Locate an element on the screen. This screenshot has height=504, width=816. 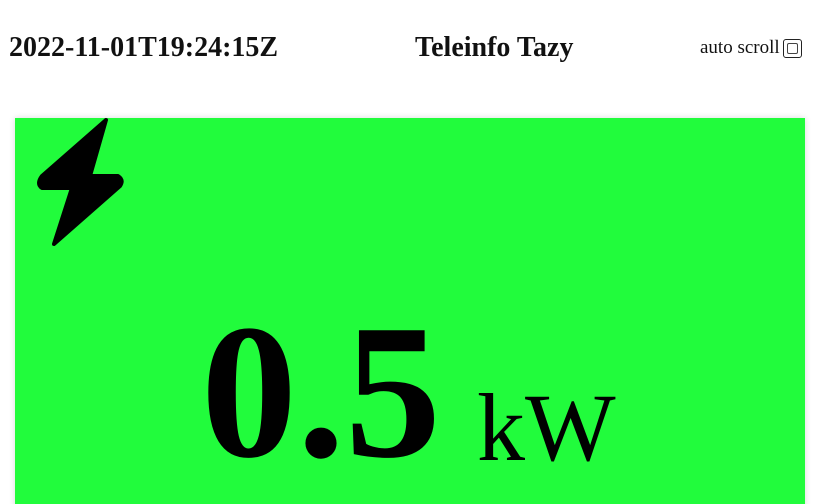
auto-scroll-label: auto scroll is located at coordinates (740, 47).